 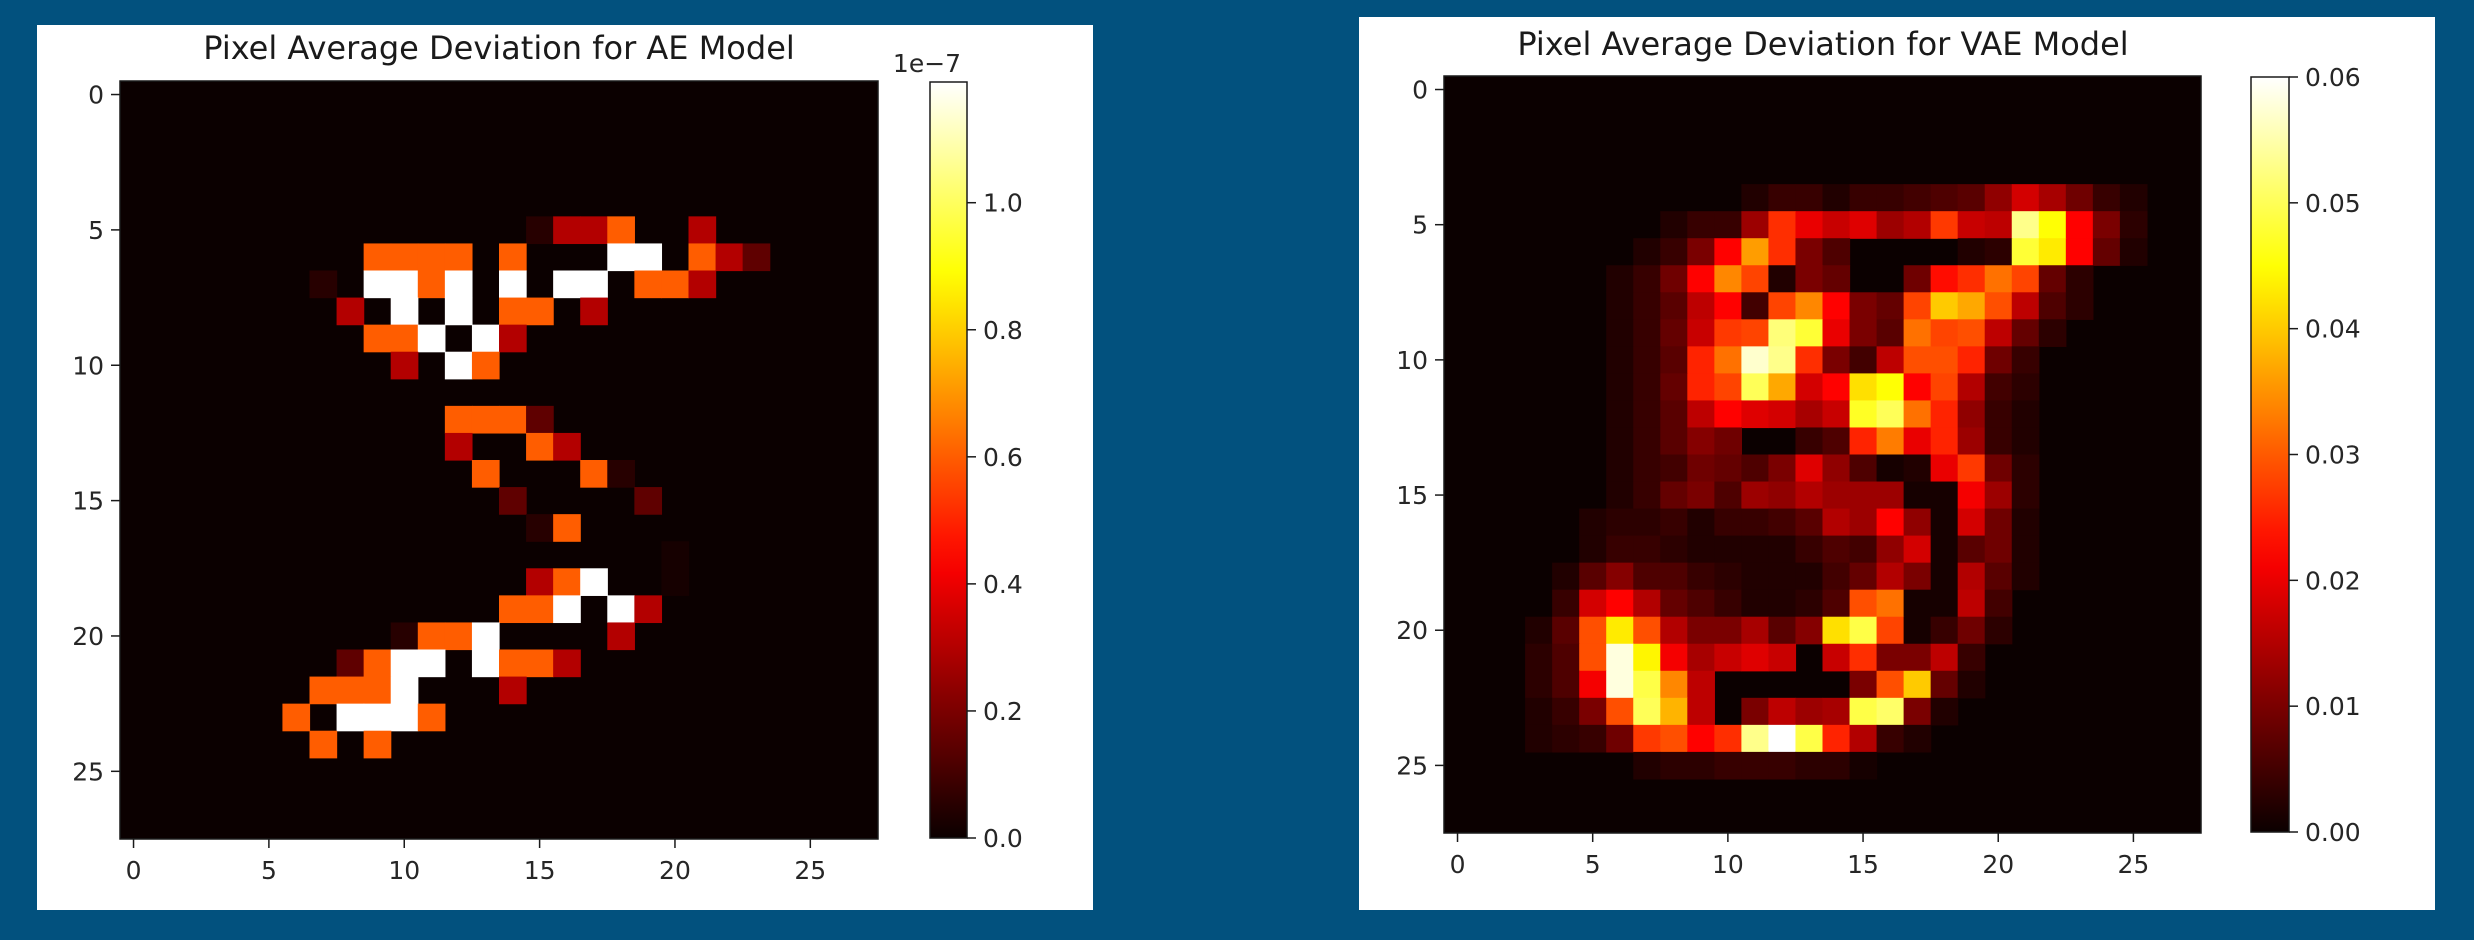 What do you see at coordinates (1412, 495) in the screenshot?
I see `vae-y-tick-label: 15` at bounding box center [1412, 495].